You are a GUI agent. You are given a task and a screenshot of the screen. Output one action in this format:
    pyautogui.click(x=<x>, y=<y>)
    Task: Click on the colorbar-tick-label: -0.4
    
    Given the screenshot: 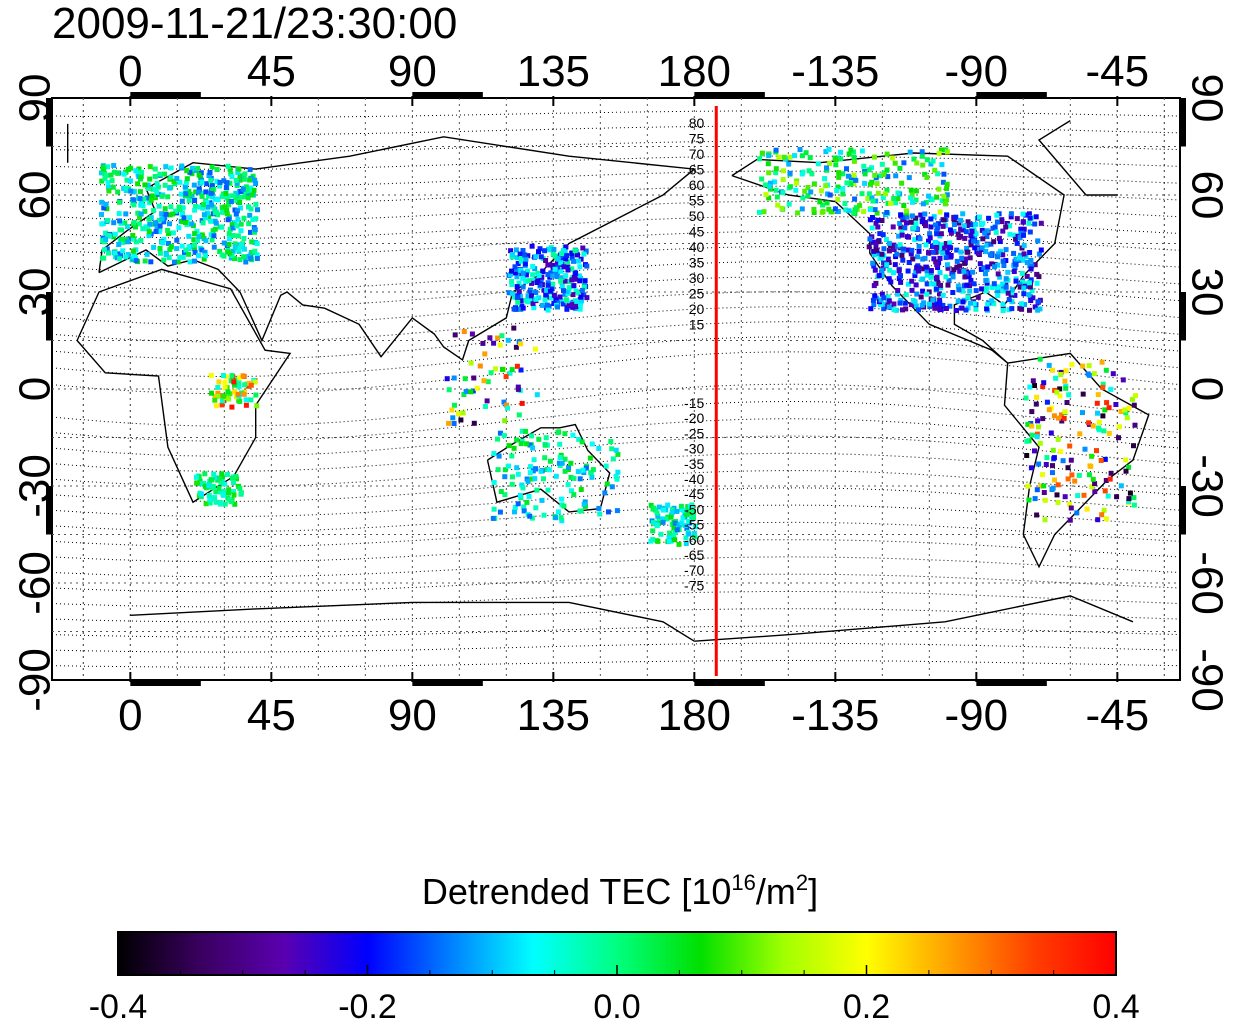 What is the action you would take?
    pyautogui.click(x=118, y=1006)
    